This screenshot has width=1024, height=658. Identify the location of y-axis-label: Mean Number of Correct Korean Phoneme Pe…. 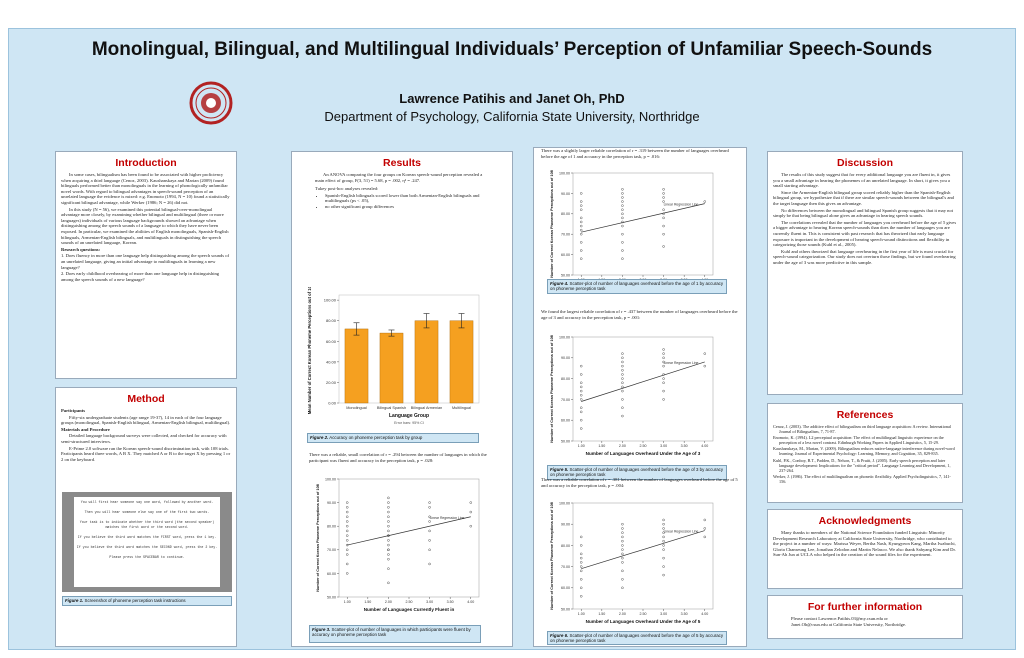
(309, 350).